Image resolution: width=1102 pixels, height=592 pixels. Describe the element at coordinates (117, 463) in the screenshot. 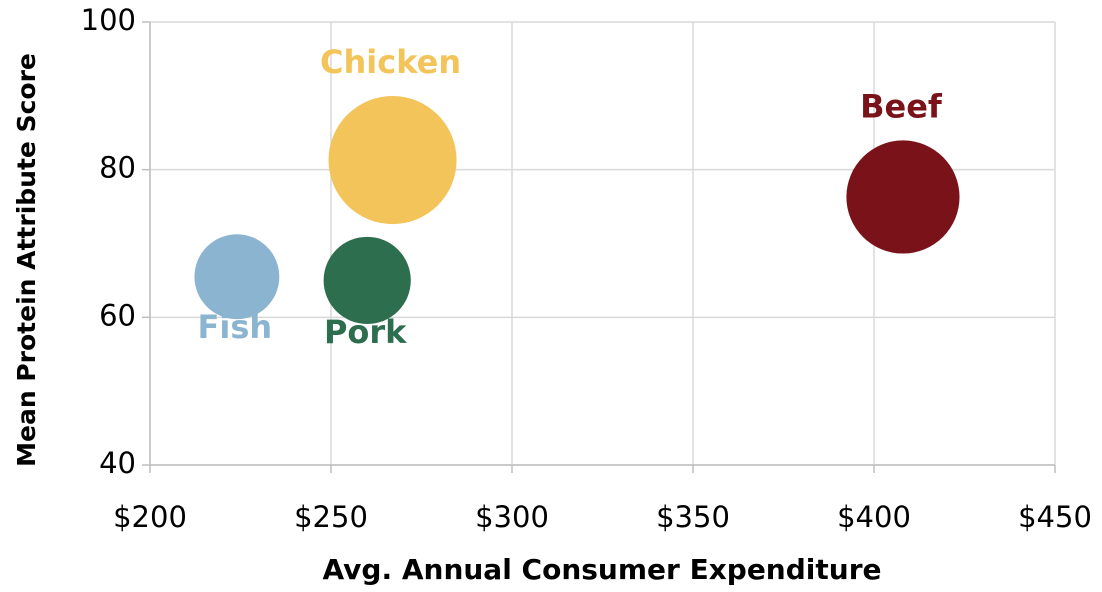

I see `y-tick-label: 40` at that location.